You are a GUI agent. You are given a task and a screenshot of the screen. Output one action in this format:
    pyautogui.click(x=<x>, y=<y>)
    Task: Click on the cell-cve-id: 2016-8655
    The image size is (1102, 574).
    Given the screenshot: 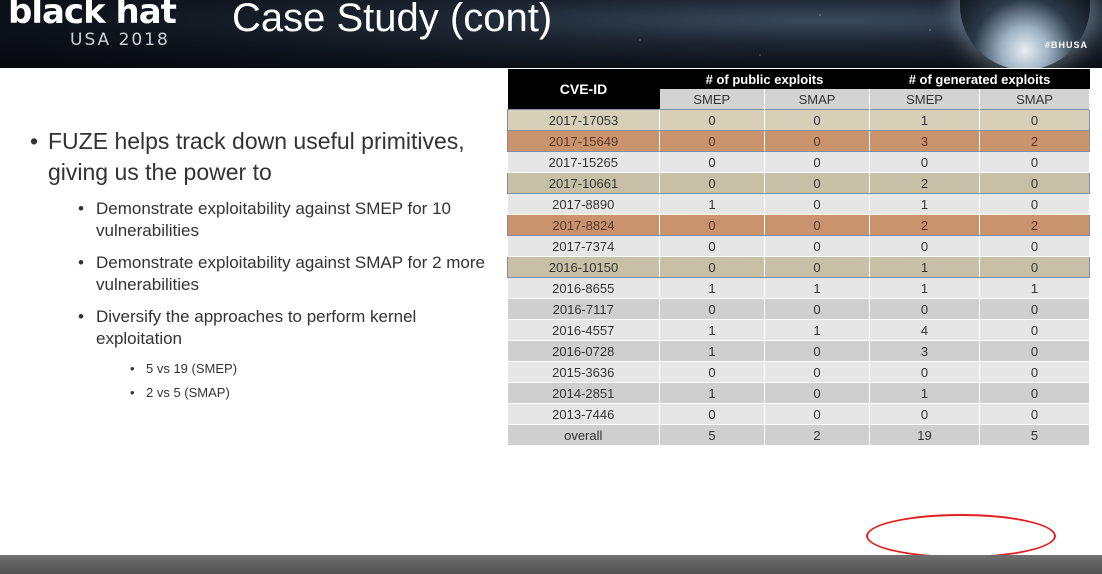 What is the action you would take?
    pyautogui.click(x=583, y=288)
    